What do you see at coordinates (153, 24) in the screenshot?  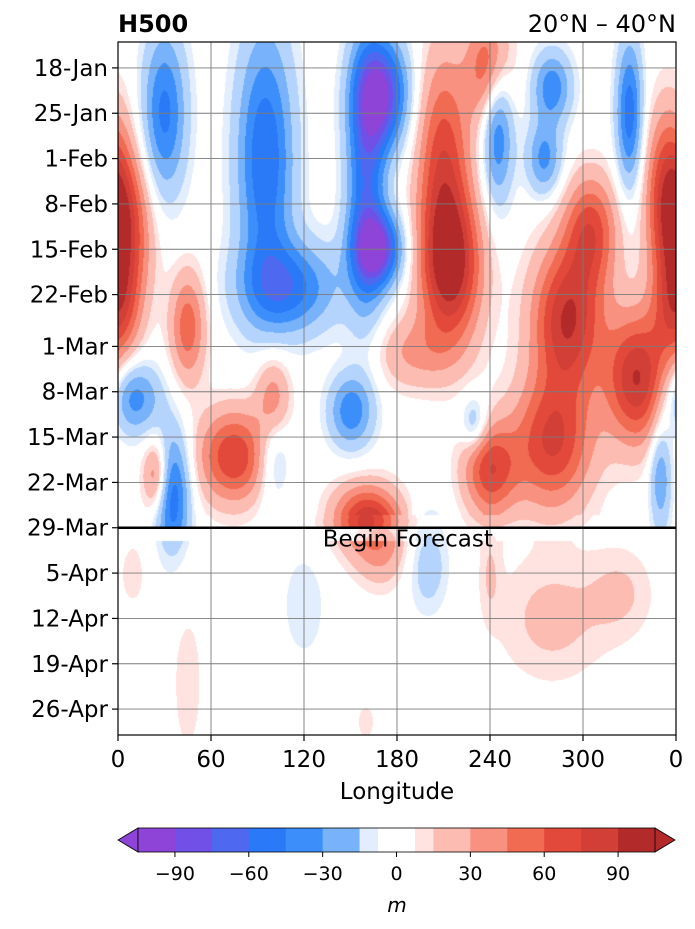 I see `chart-title-left: H500` at bounding box center [153, 24].